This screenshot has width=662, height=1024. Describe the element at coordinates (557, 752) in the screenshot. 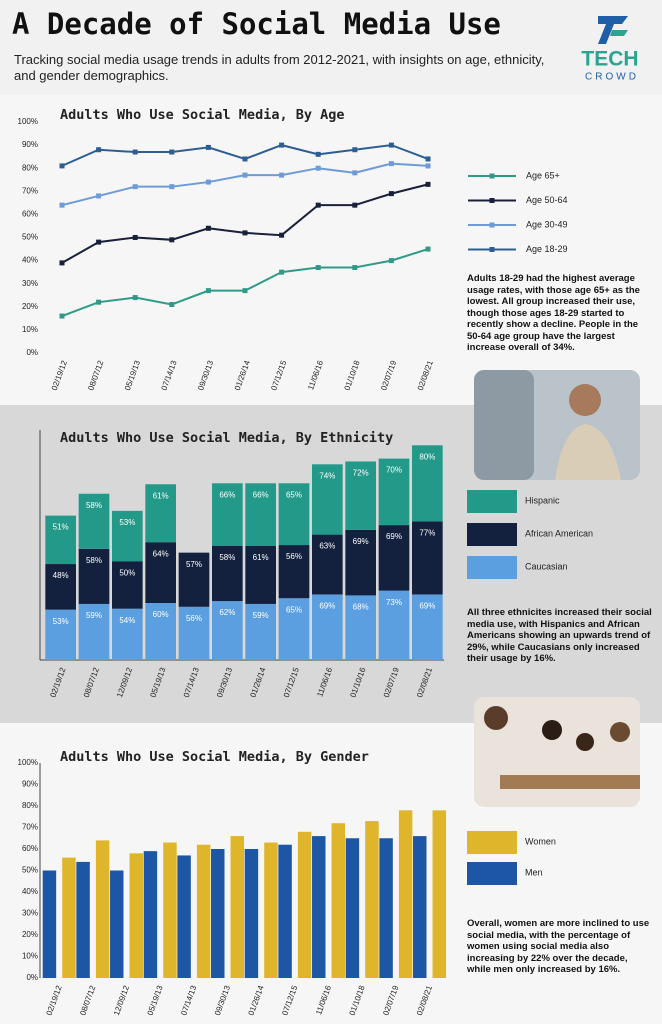

I see `photo` at that location.